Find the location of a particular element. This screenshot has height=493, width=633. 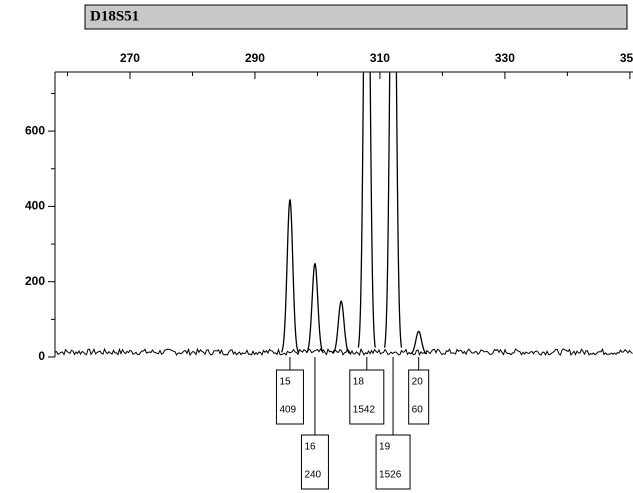

x-tick-label: 310 is located at coordinates (380, 58).